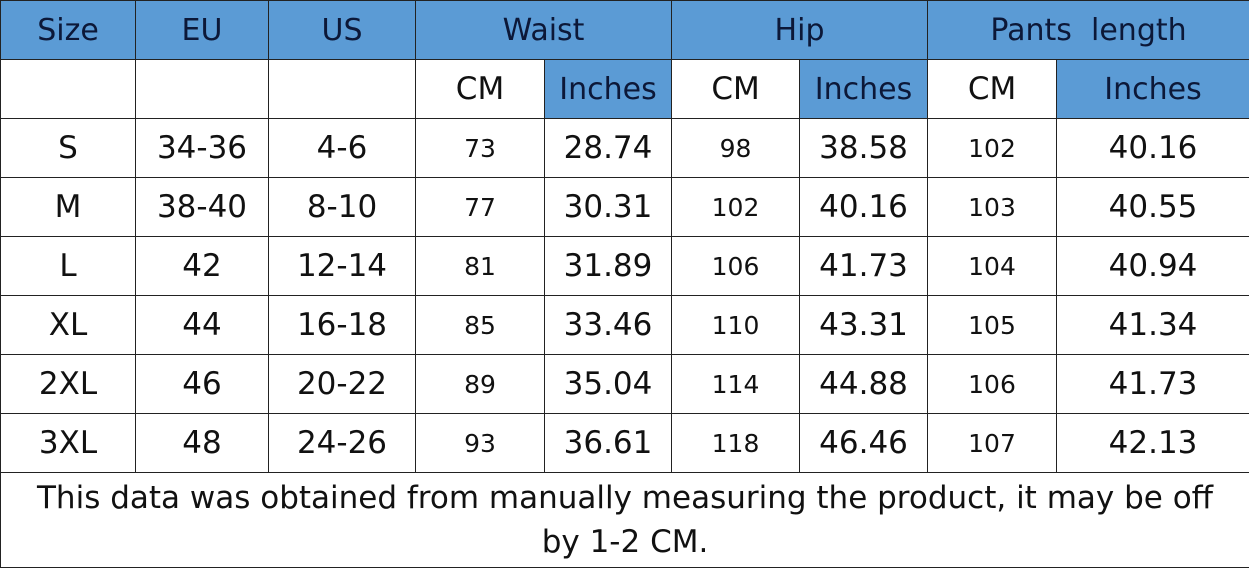 Image resolution: width=1249 pixels, height=577 pixels. I want to click on header-row: Size EU US Waist Hip Pants length, so click(624, 30).